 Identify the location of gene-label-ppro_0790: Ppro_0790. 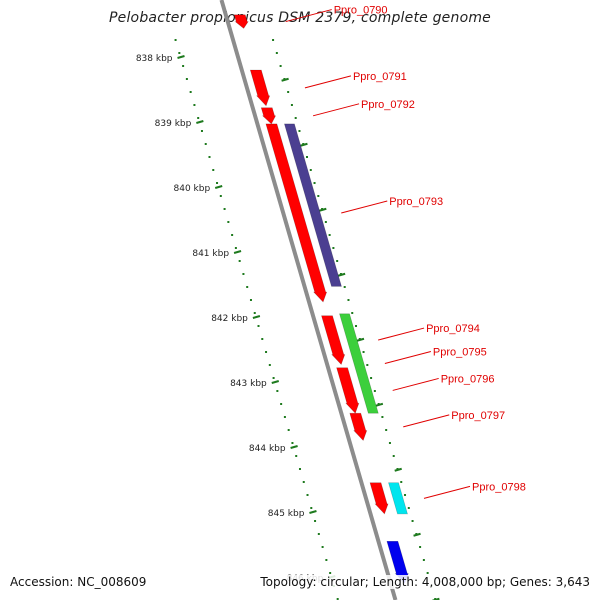
(361, 11).